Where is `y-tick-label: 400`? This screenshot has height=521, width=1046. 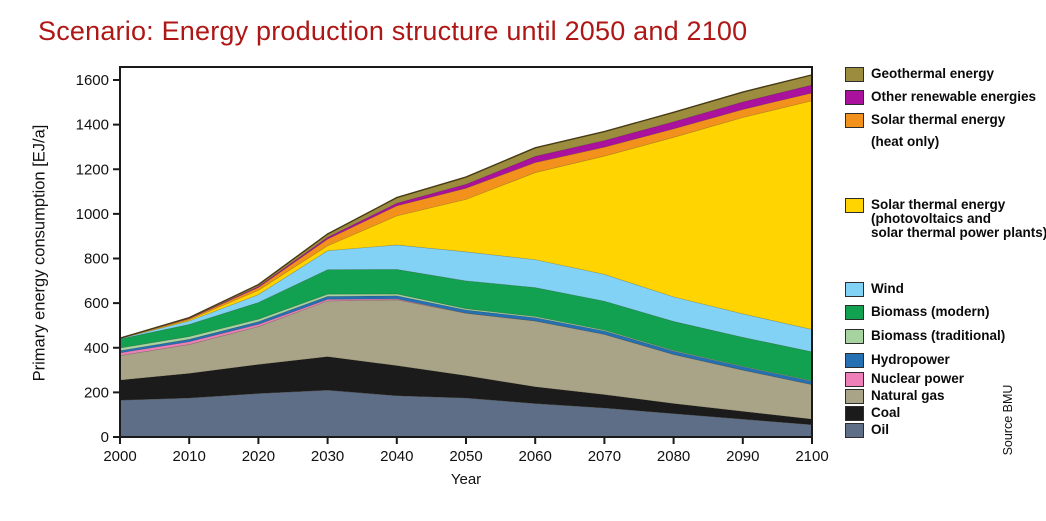 y-tick-label: 400 is located at coordinates (96, 348).